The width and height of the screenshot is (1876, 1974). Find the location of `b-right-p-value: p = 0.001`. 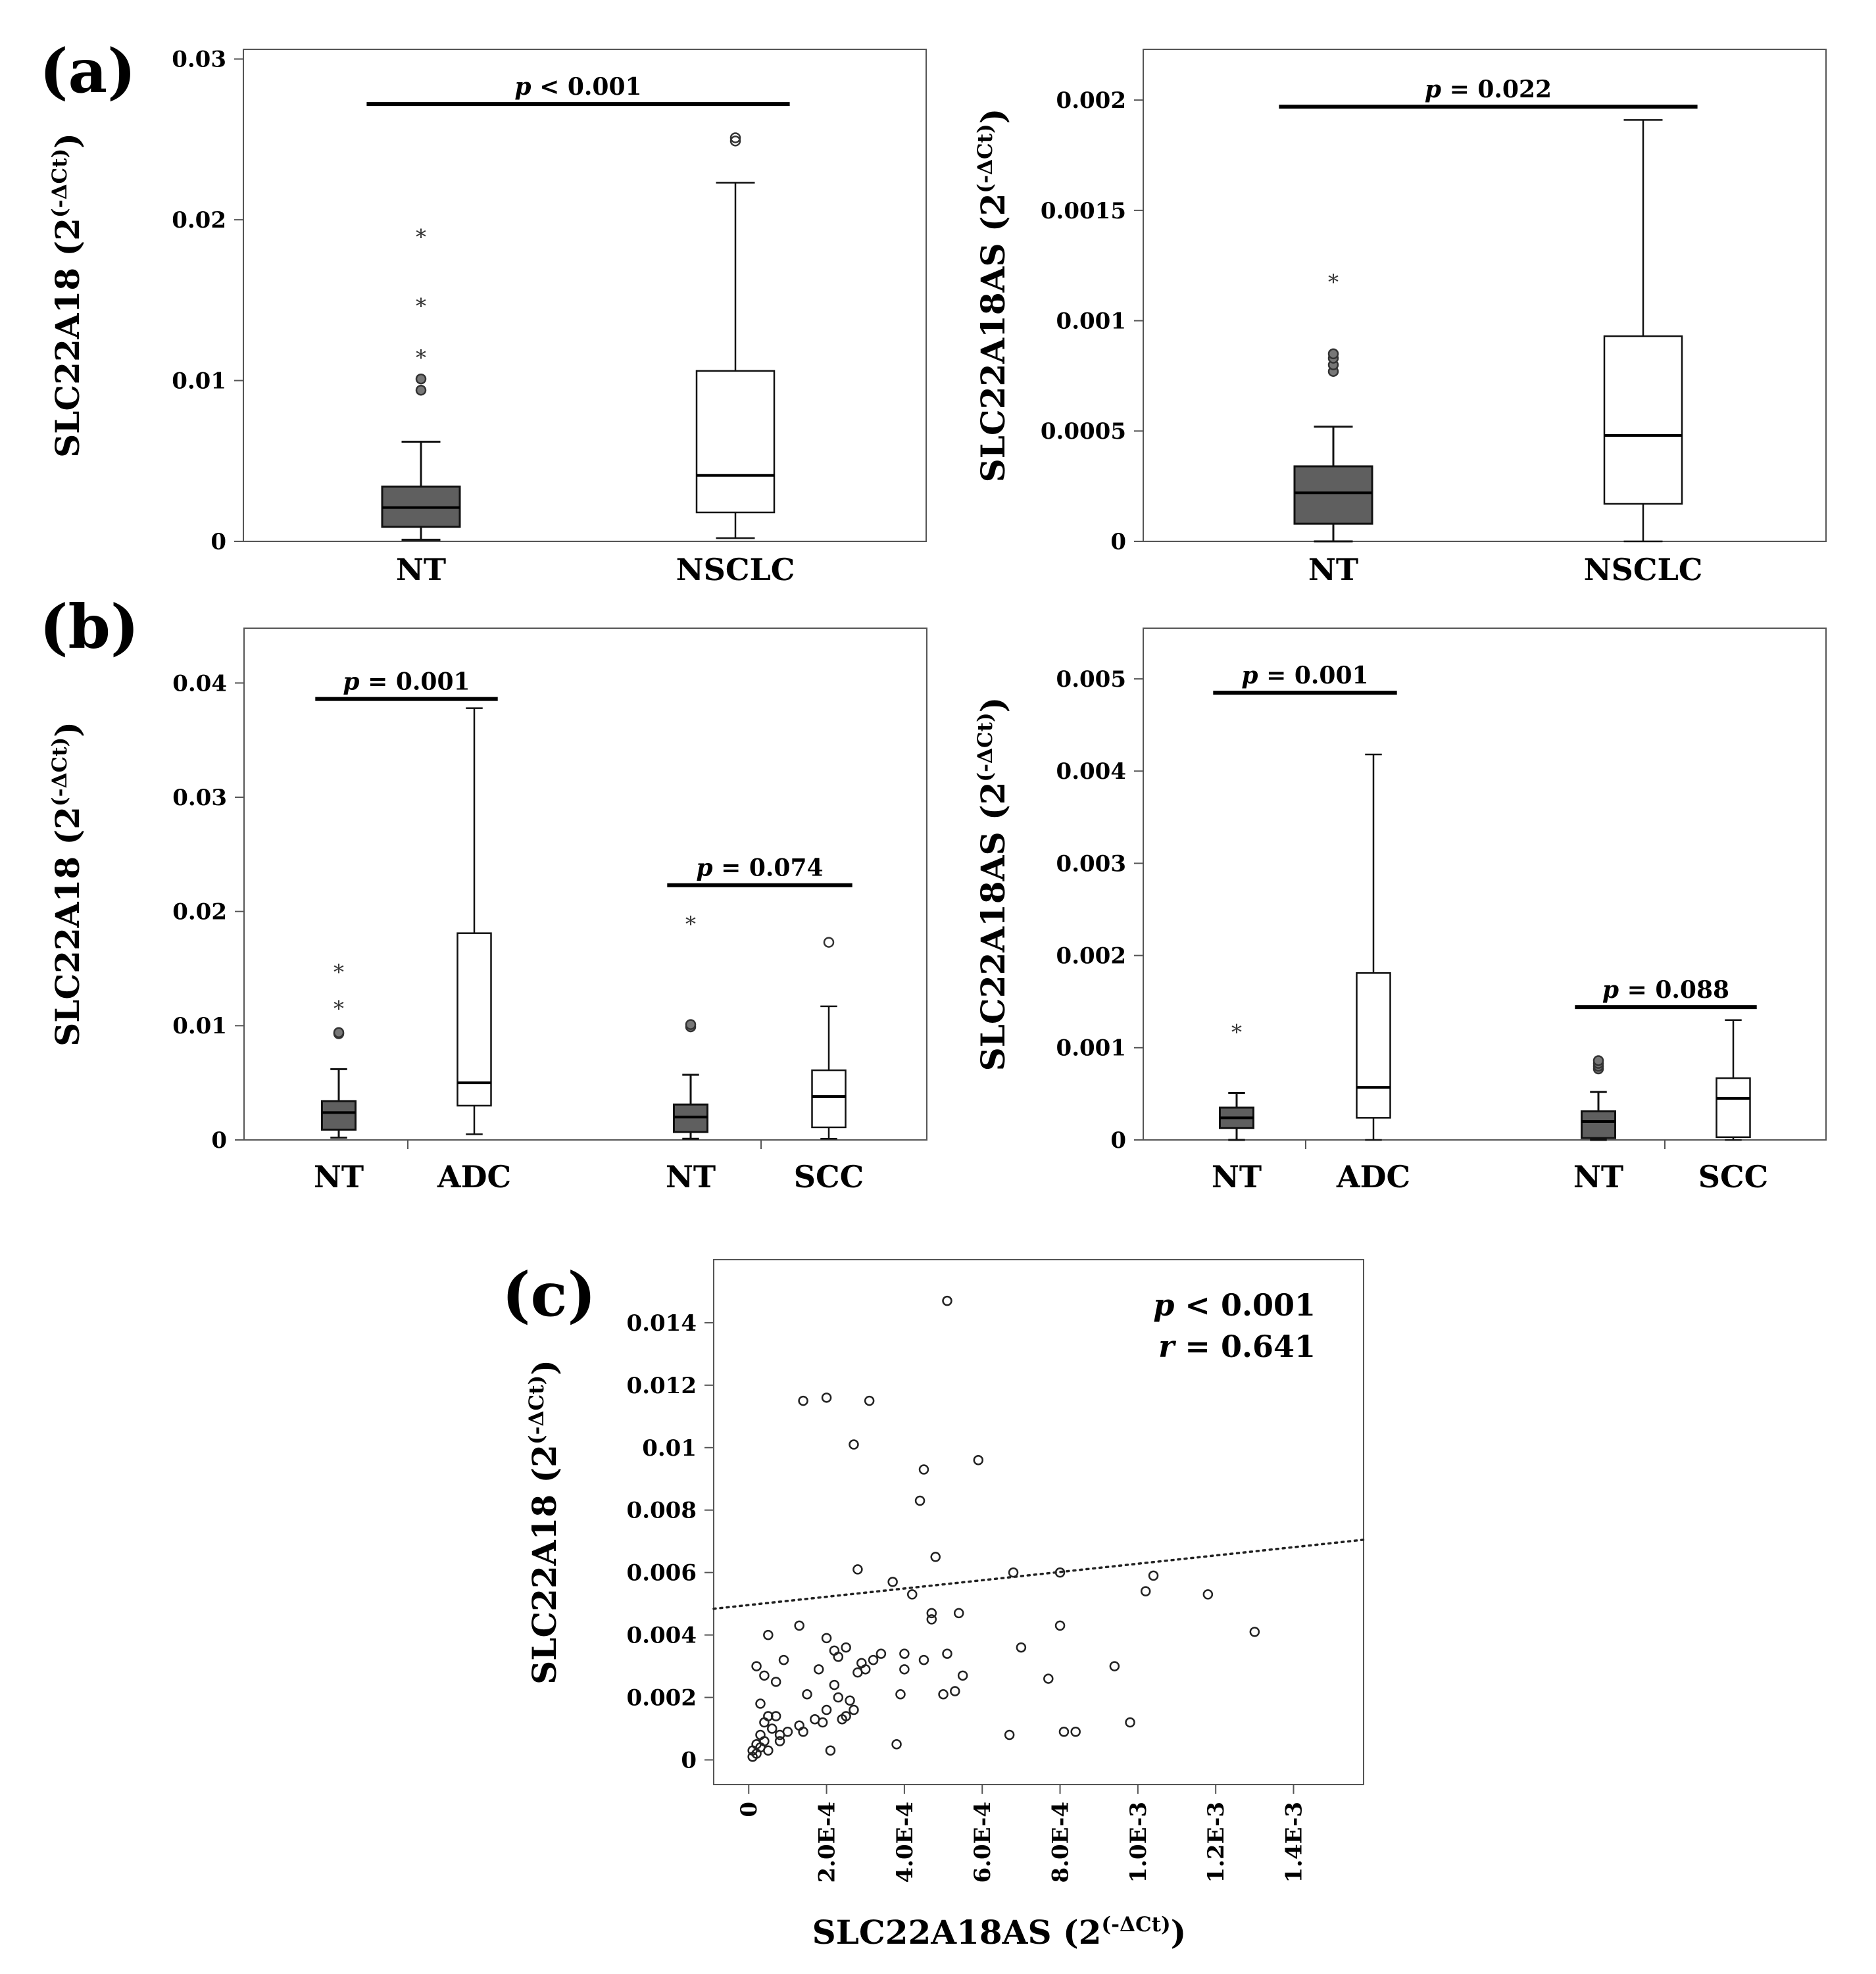

b-right-p-value: p = 0.001 is located at coordinates (1304, 676).